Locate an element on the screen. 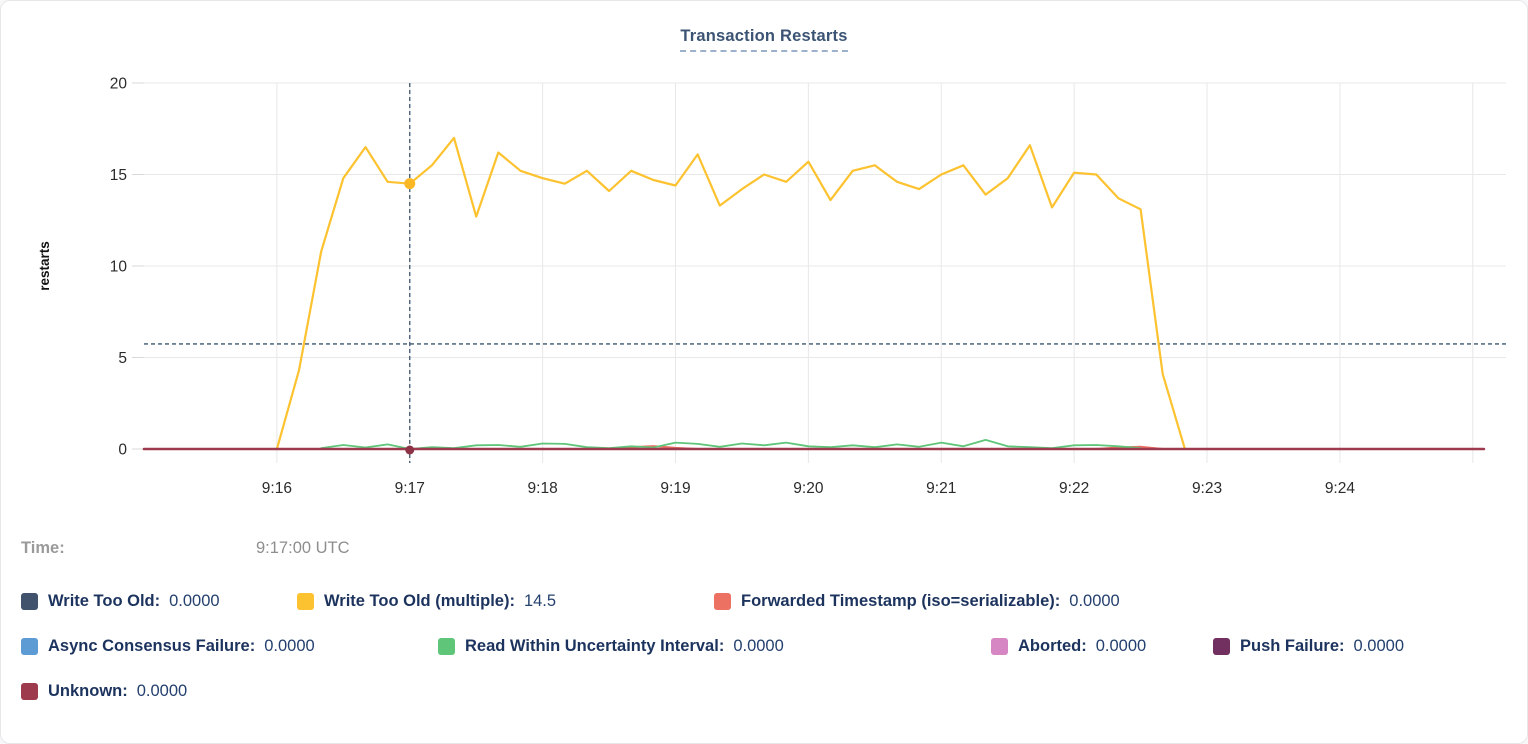 This screenshot has height=744, width=1528. hover-dot-unknown is located at coordinates (410, 450).